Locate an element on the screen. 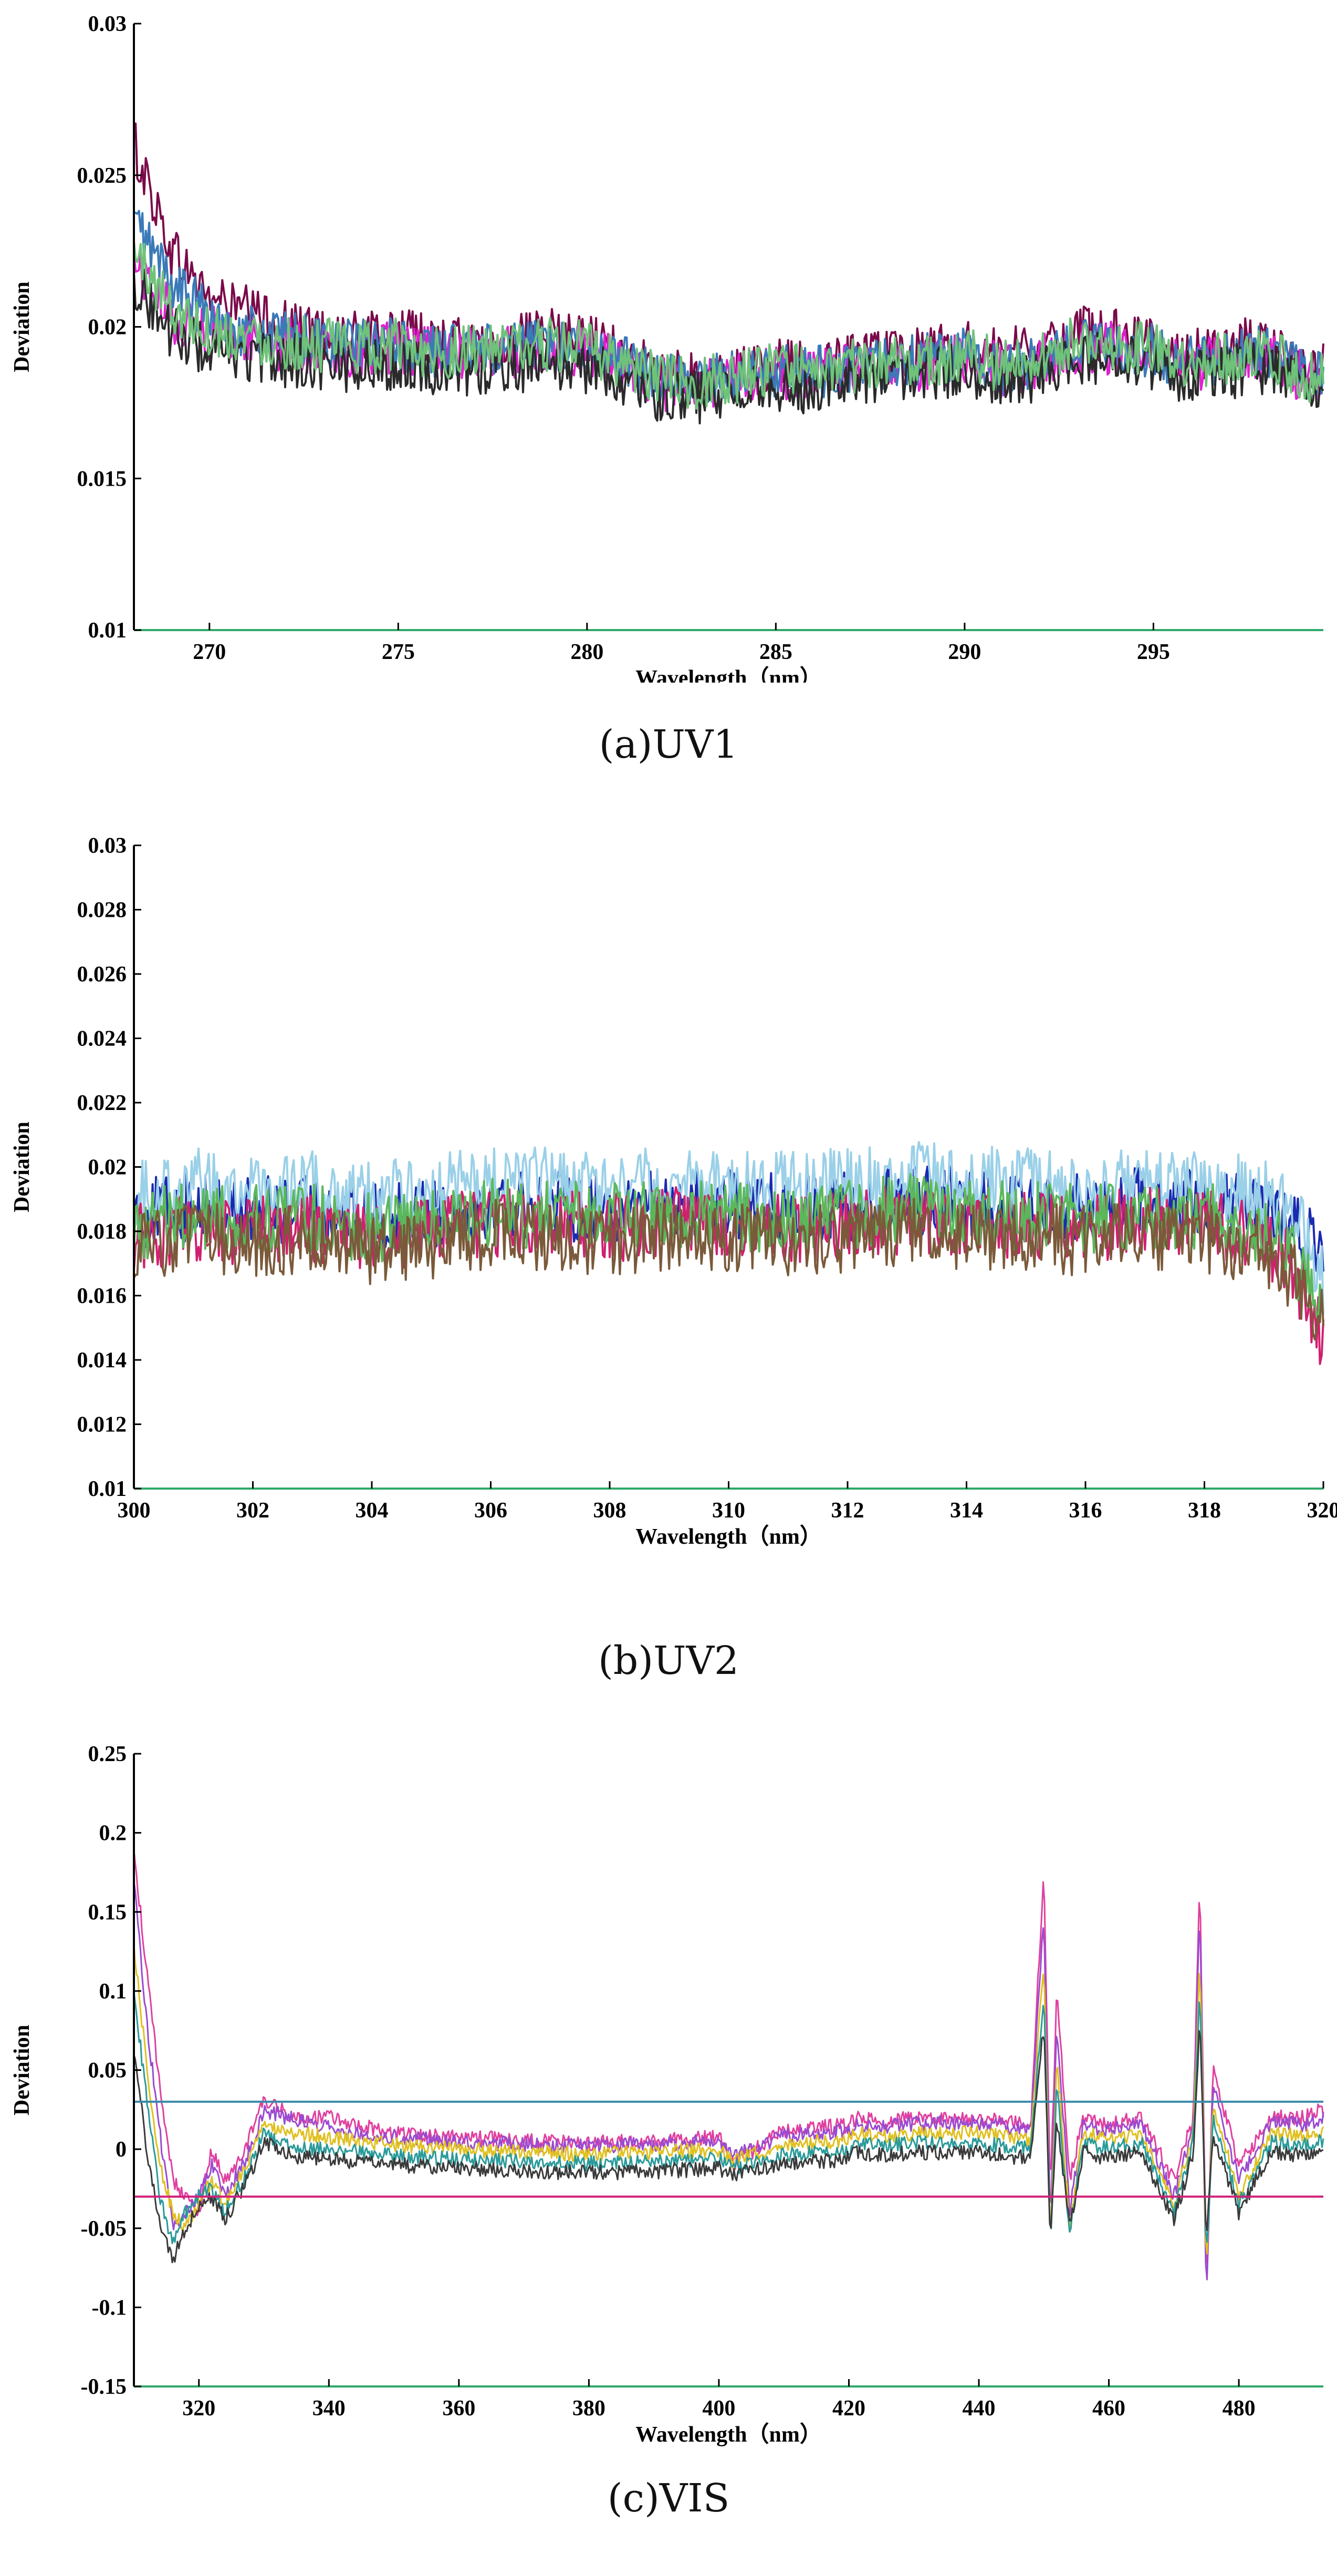  x-tick-label: 280 is located at coordinates (587, 652).